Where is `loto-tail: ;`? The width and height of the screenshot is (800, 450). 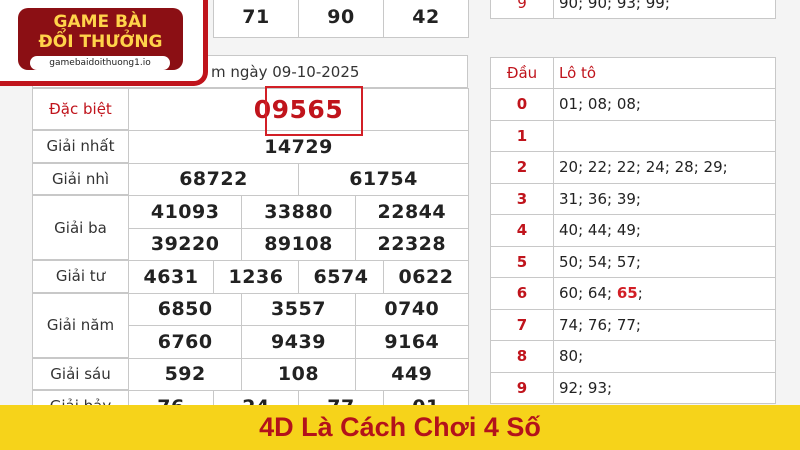
loto-tail: ; is located at coordinates (640, 293).